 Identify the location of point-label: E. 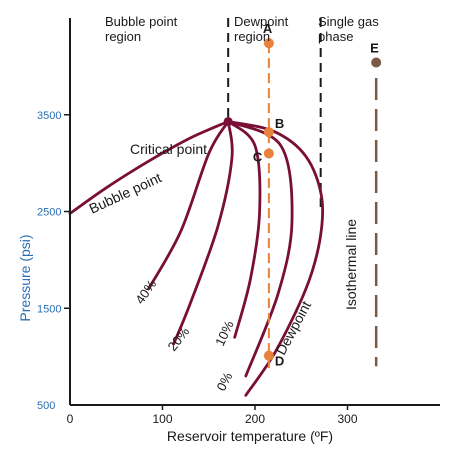
(374, 48).